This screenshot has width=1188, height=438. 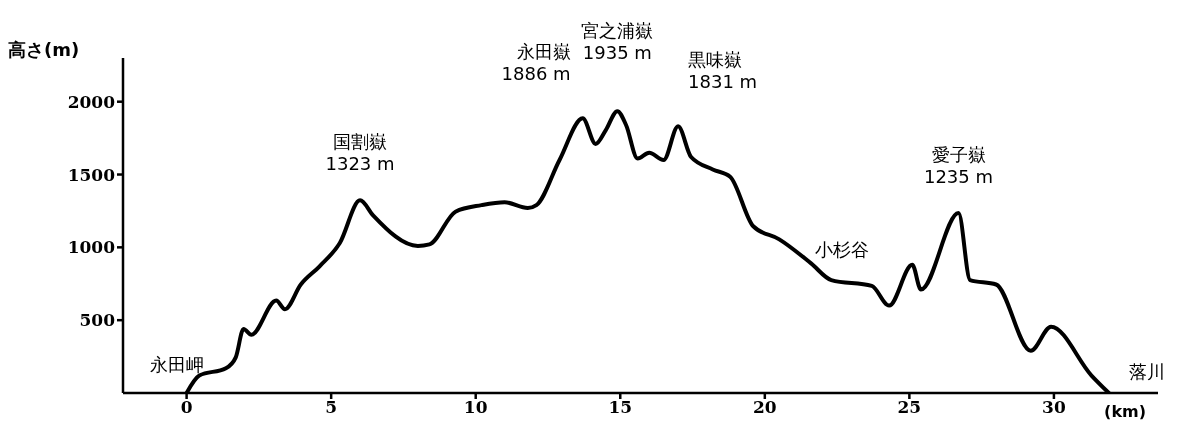 I want to click on y-tick-label: 1000, so click(x=91, y=247).